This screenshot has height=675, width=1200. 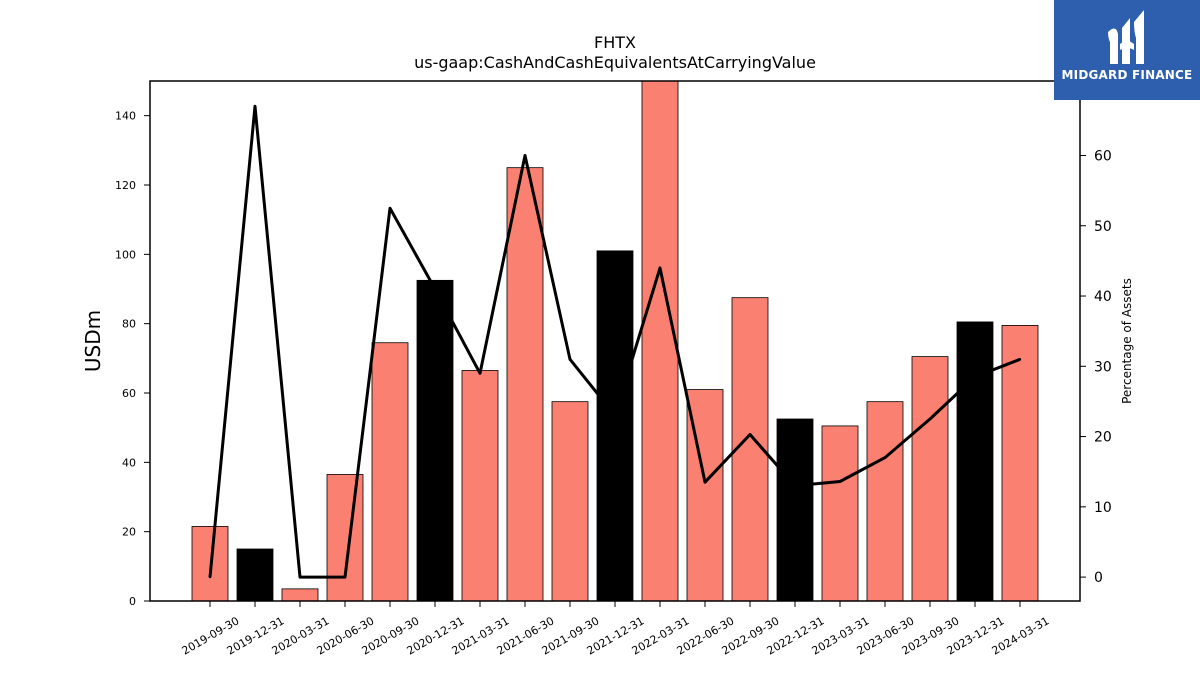 What do you see at coordinates (1126, 37) in the screenshot?
I see `logo-mark-icon` at bounding box center [1126, 37].